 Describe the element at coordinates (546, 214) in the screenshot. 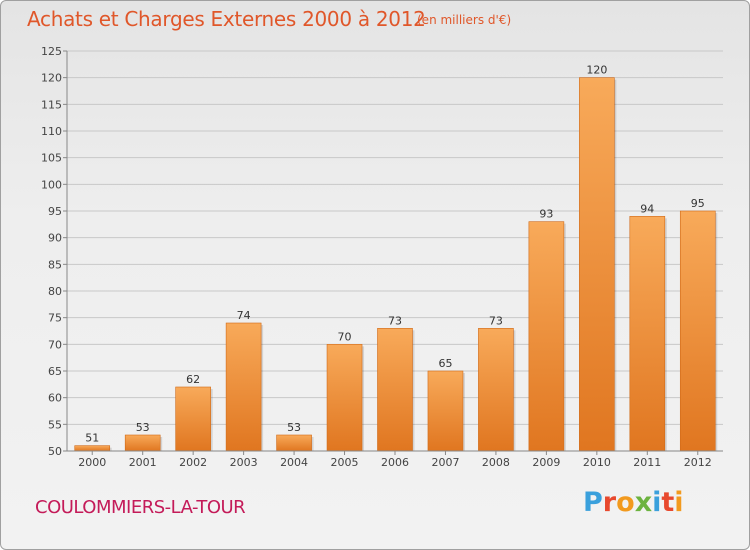

I see `data-label: 93` at that location.